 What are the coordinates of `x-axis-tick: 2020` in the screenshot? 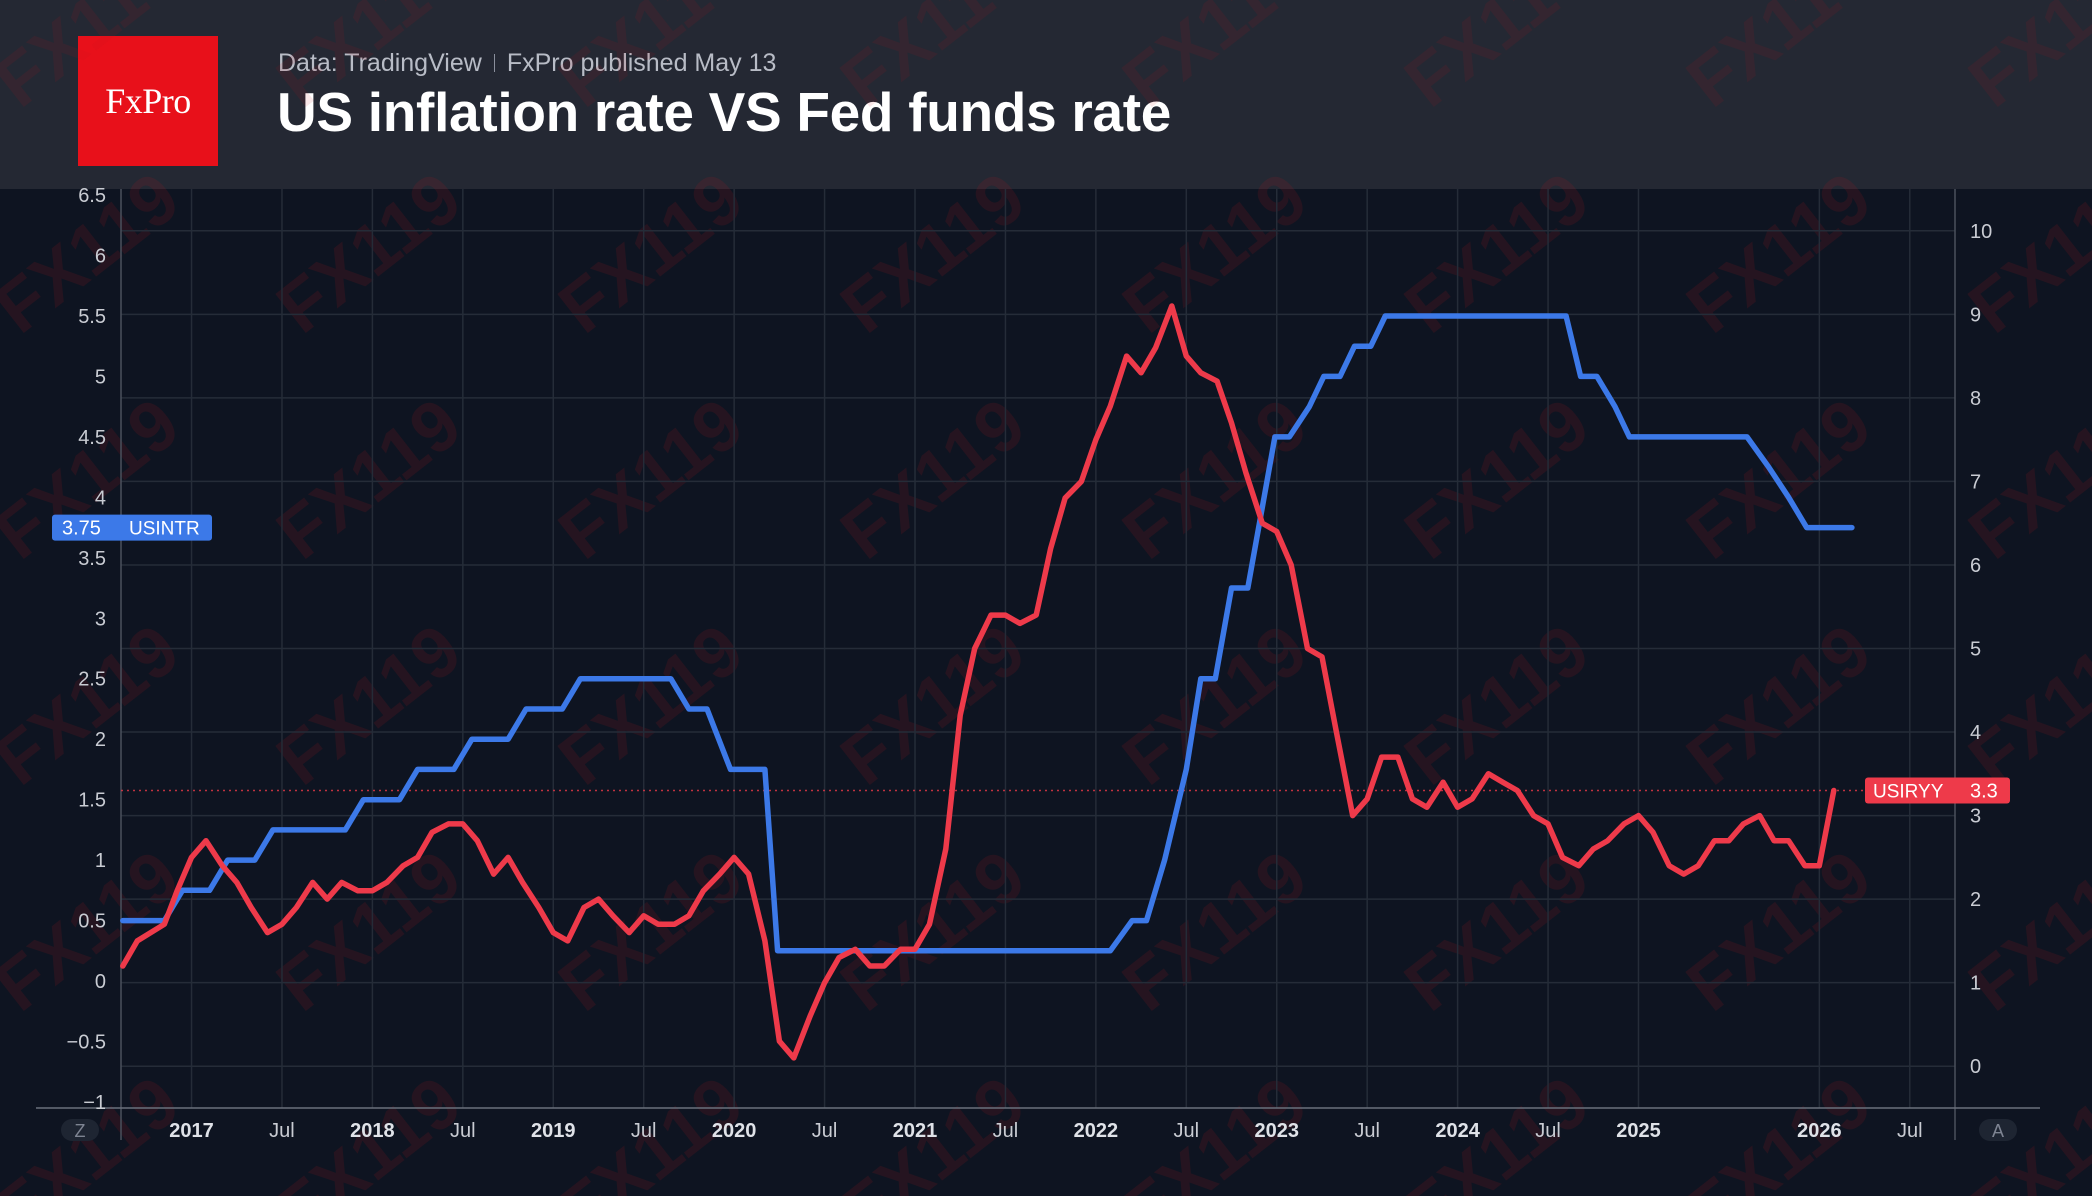 It's located at (734, 1131).